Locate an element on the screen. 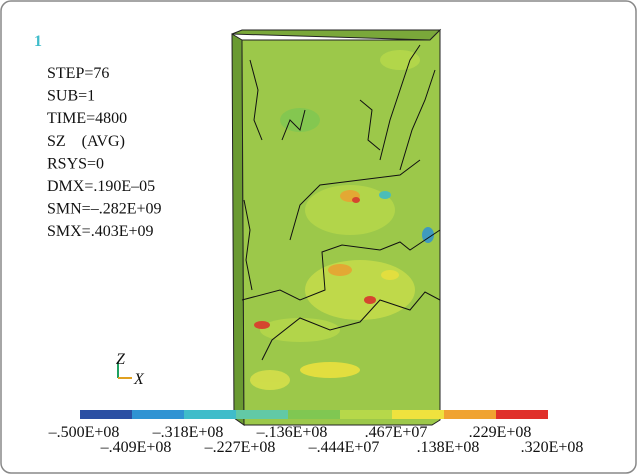 This screenshot has width=637, height=474. legend-label: .320E+08 is located at coordinates (552, 447).